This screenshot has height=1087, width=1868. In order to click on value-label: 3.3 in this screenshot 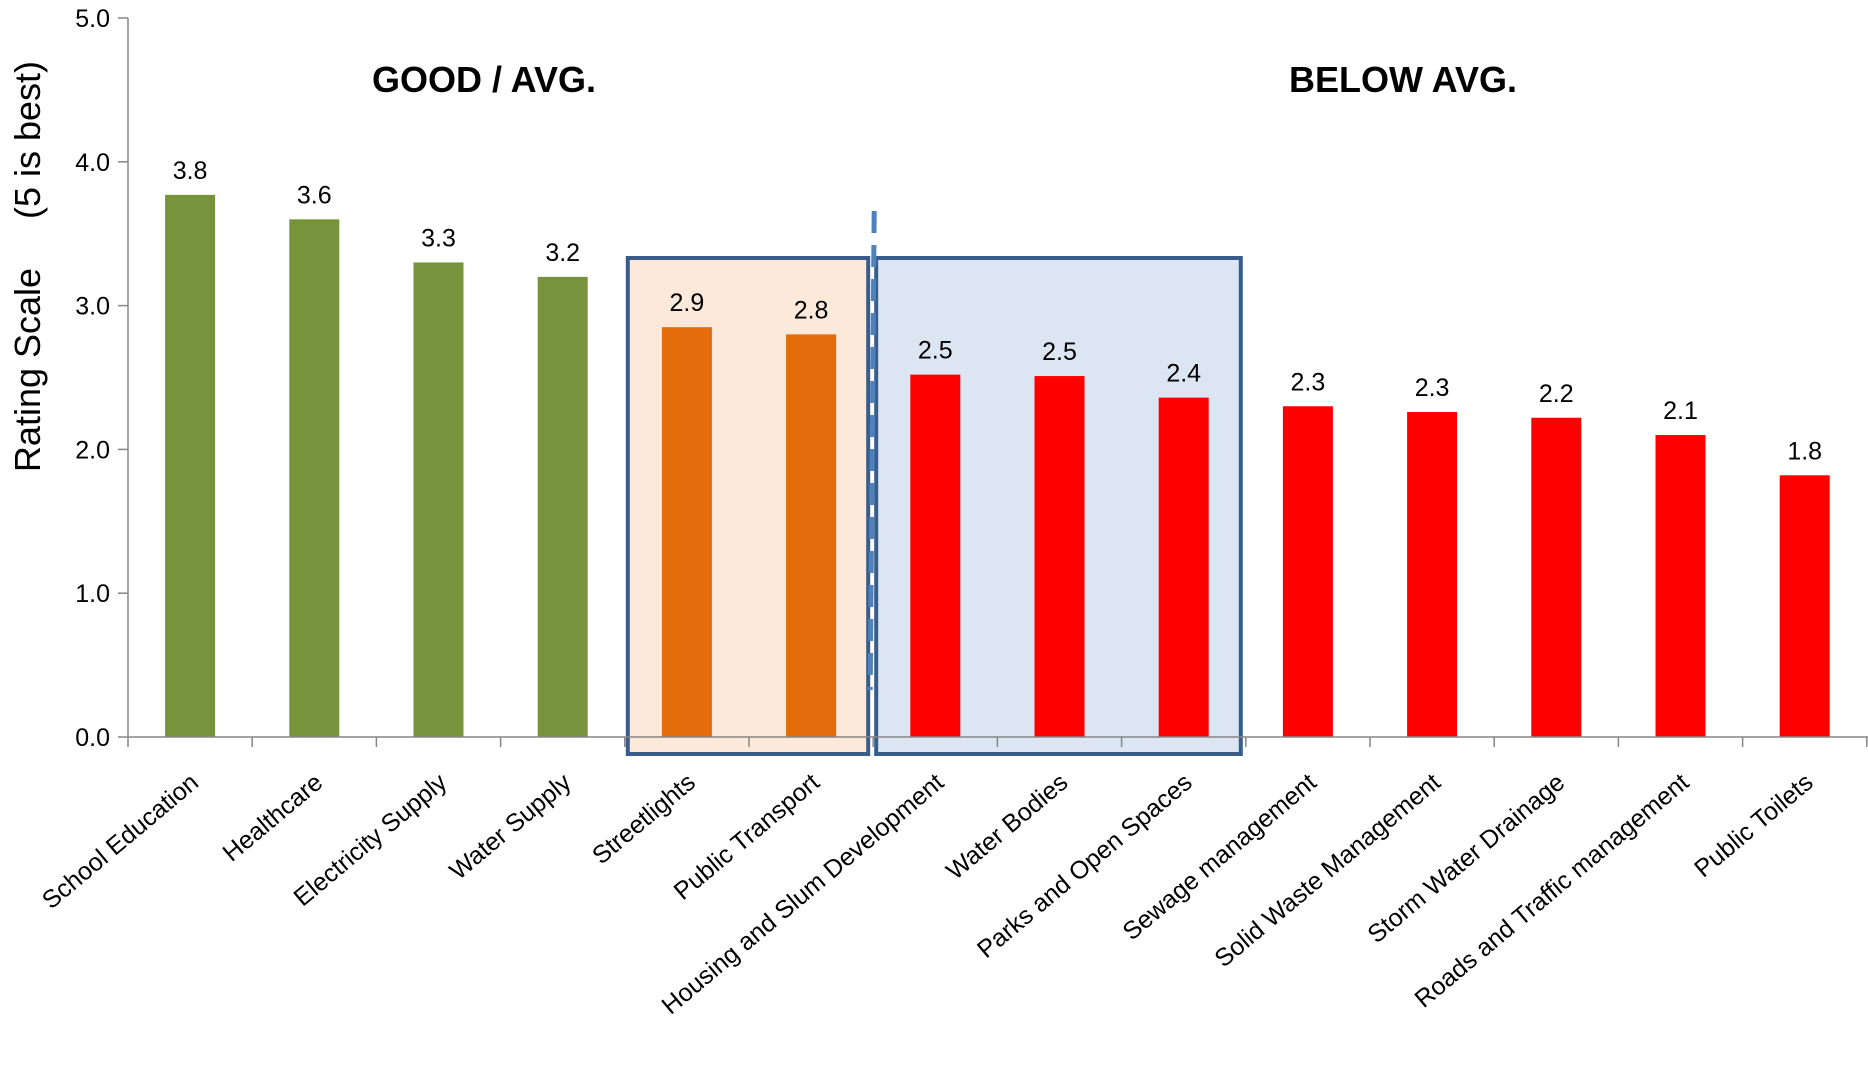, I will do `click(438, 238)`.